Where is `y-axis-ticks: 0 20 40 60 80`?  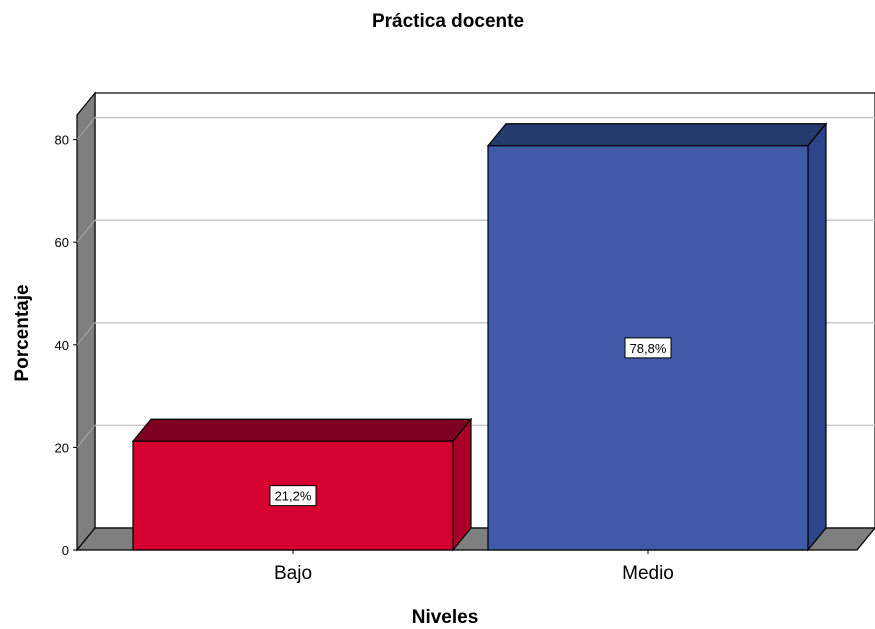
y-axis-ticks: 0 20 40 60 80 is located at coordinates (66, 345).